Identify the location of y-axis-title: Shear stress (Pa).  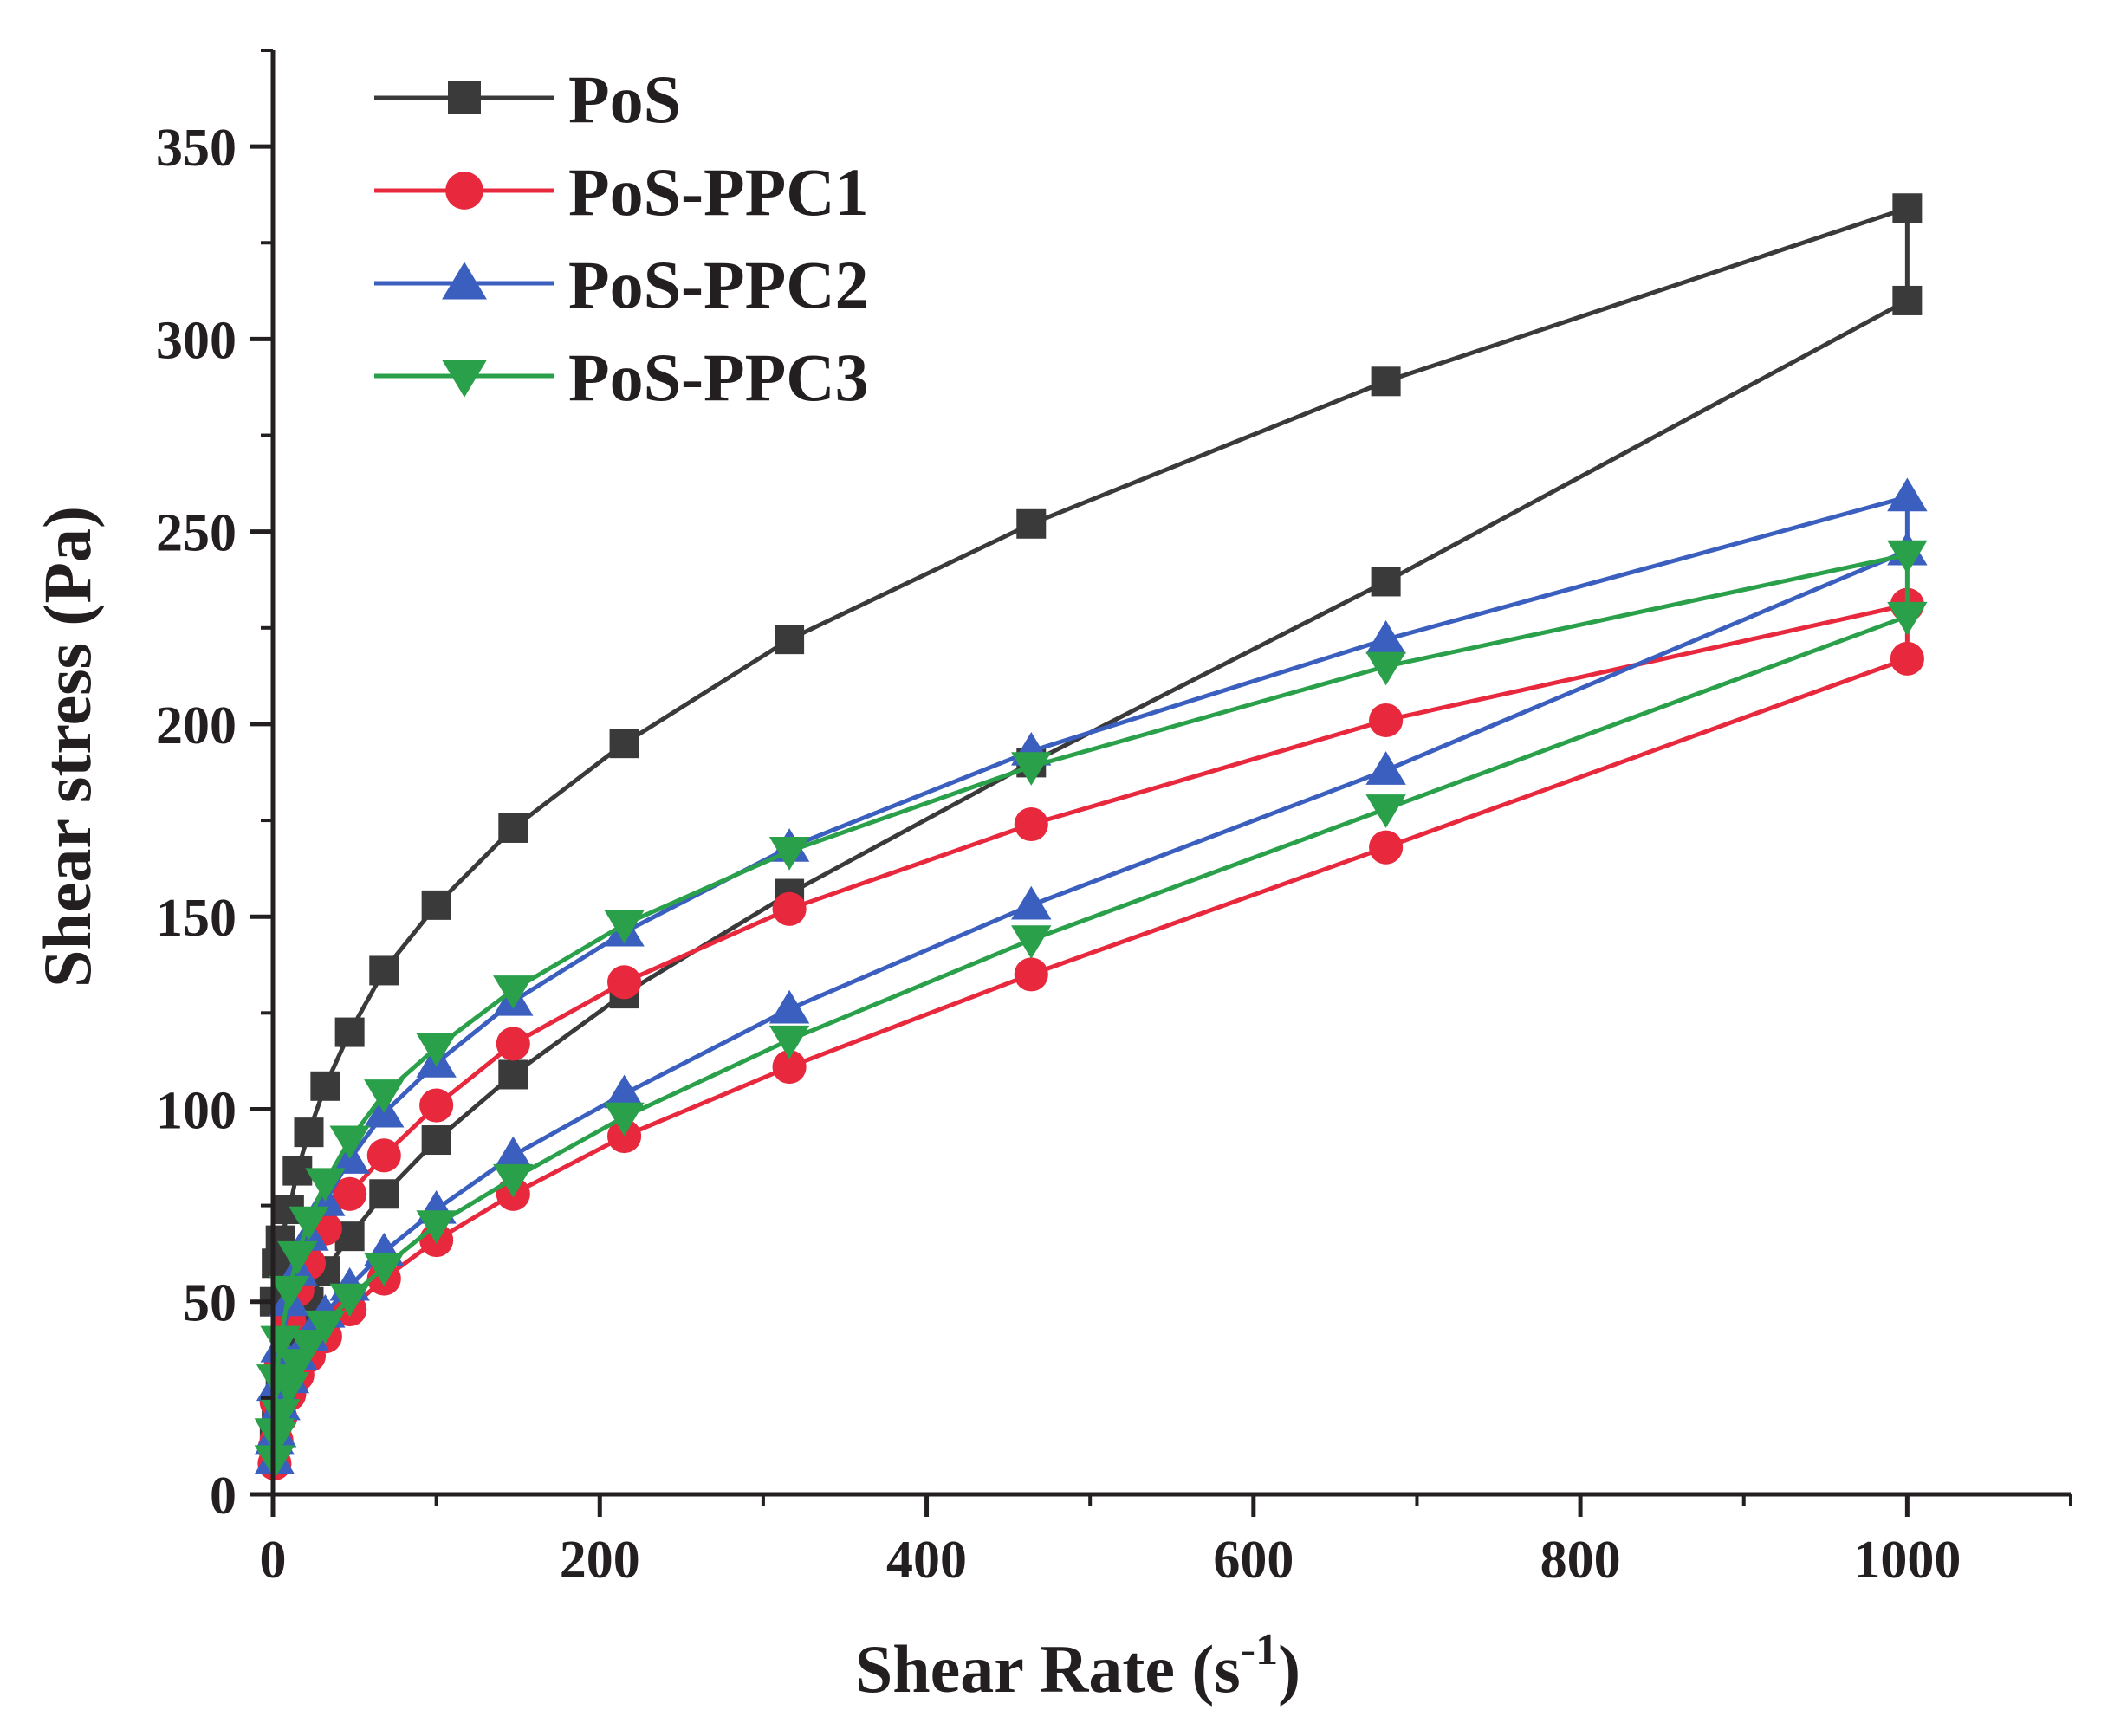
(67, 747).